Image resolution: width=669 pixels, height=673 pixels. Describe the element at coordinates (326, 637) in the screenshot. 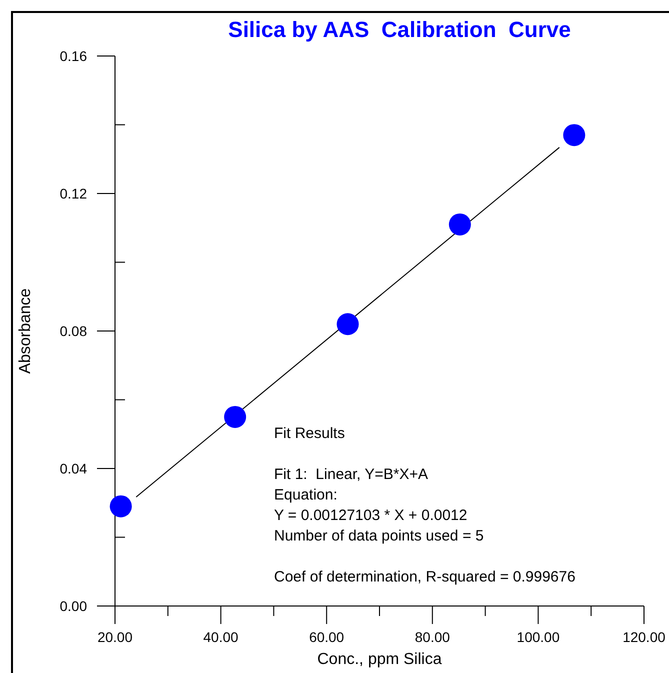

I see `x-tick-label: 60.00` at that location.